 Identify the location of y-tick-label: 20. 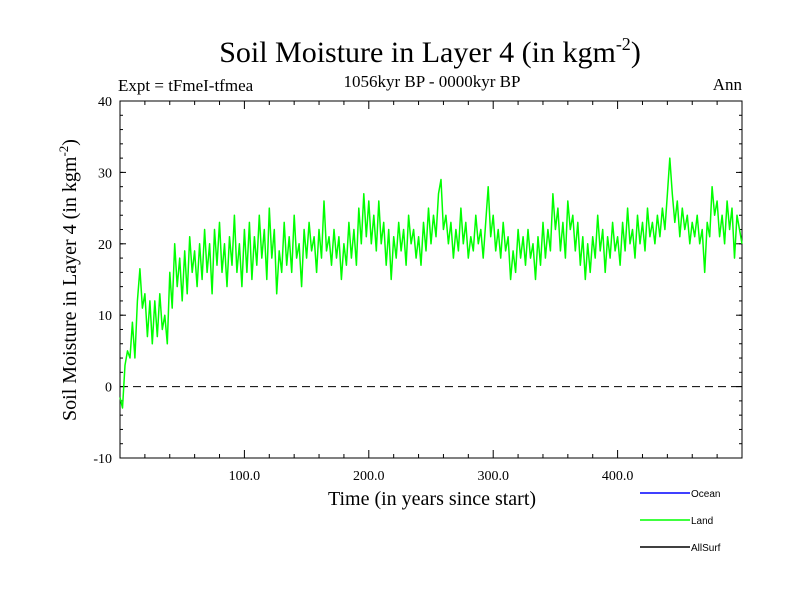
(105, 245).